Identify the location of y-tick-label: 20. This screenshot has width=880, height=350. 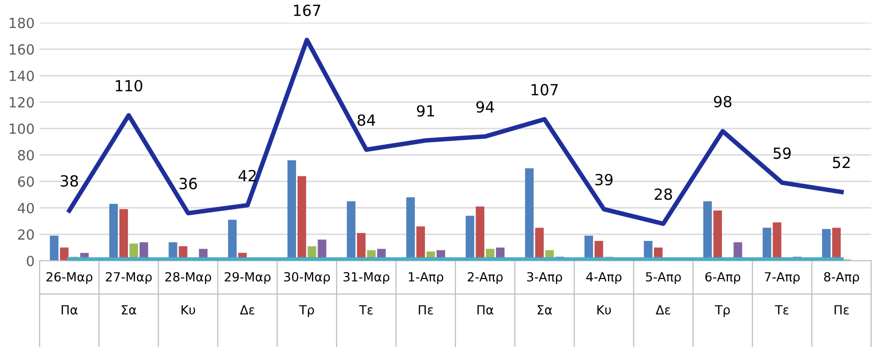
(26, 234).